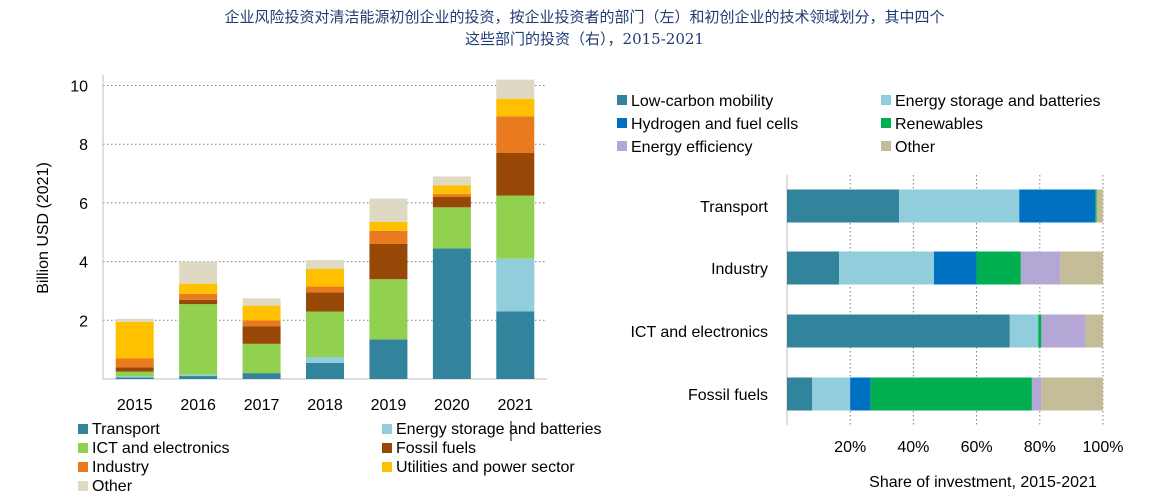 The height and width of the screenshot is (500, 1169). Describe the element at coordinates (388, 309) in the screenshot. I see `bar-2019-ict-and-electronics` at that location.